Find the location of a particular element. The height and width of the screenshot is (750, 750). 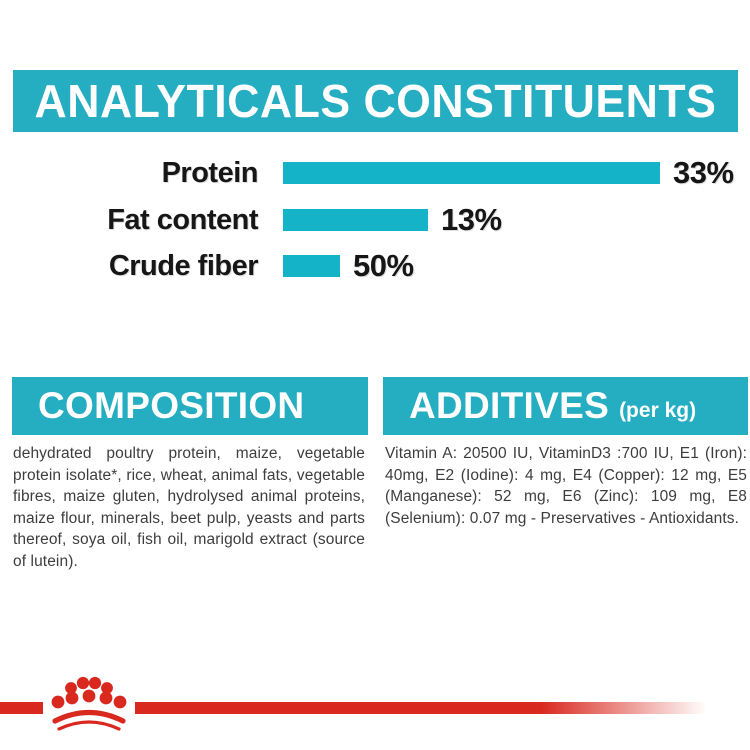

chart-value-label: 13% is located at coordinates (471, 219).